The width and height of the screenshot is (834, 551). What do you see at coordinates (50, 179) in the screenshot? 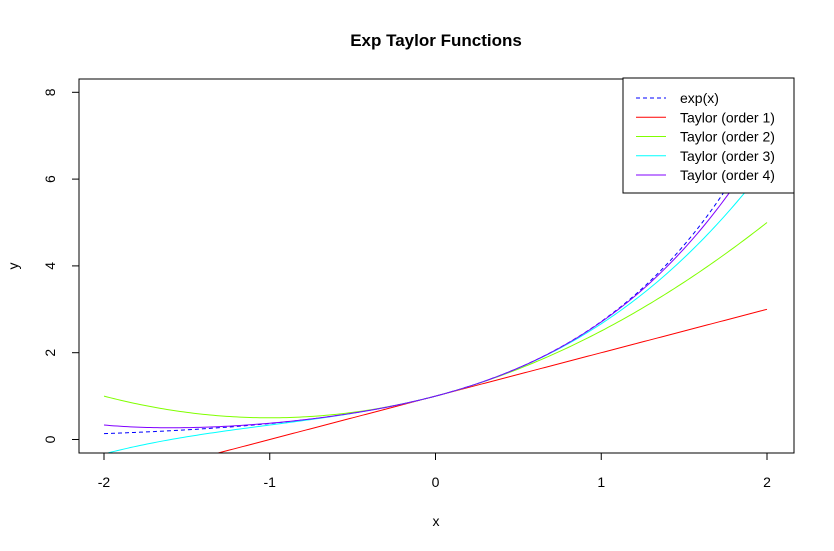
I see `y-tick-label: 6` at bounding box center [50, 179].